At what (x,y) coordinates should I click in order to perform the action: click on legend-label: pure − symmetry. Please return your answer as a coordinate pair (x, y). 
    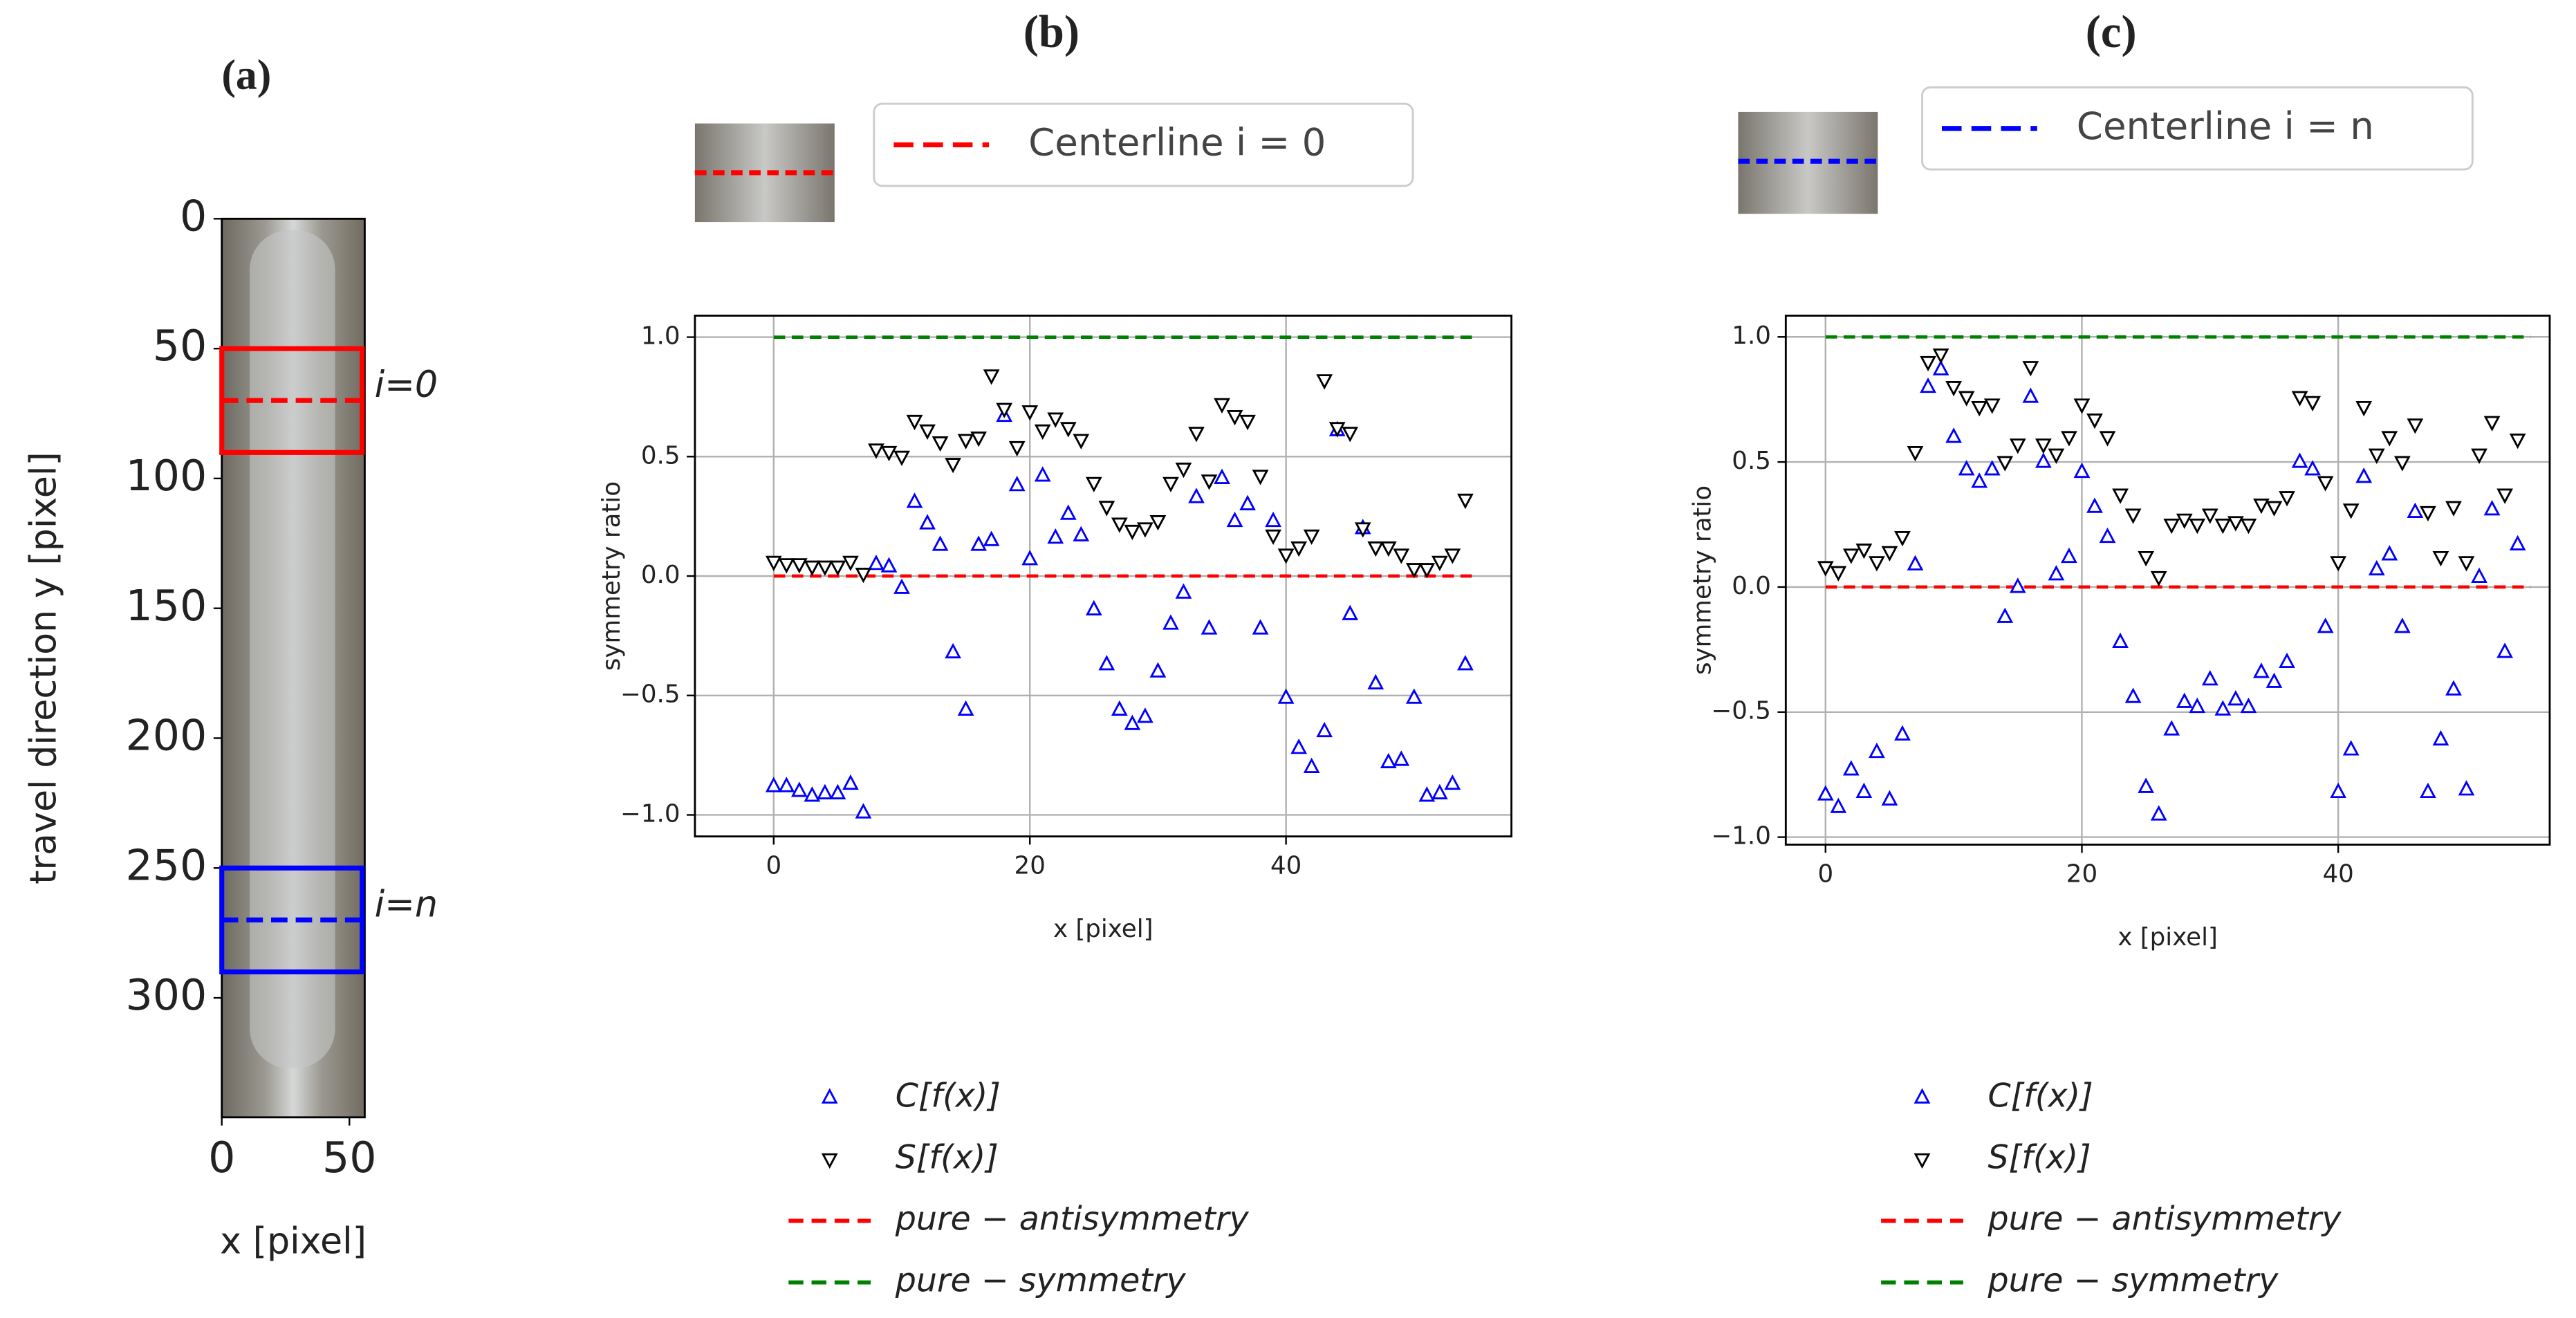
    Looking at the image, I should click on (2133, 1281).